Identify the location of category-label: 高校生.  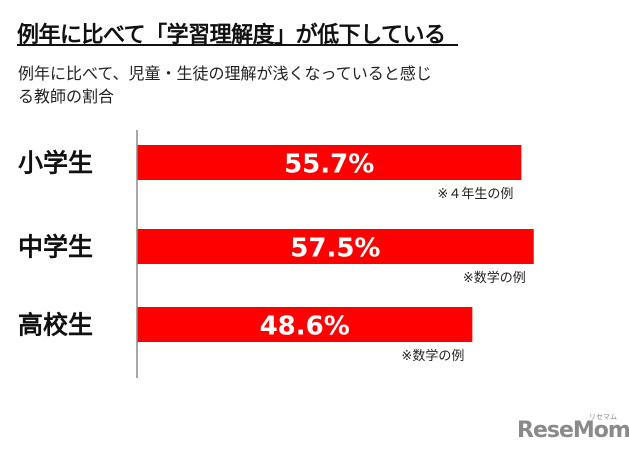
(55, 325).